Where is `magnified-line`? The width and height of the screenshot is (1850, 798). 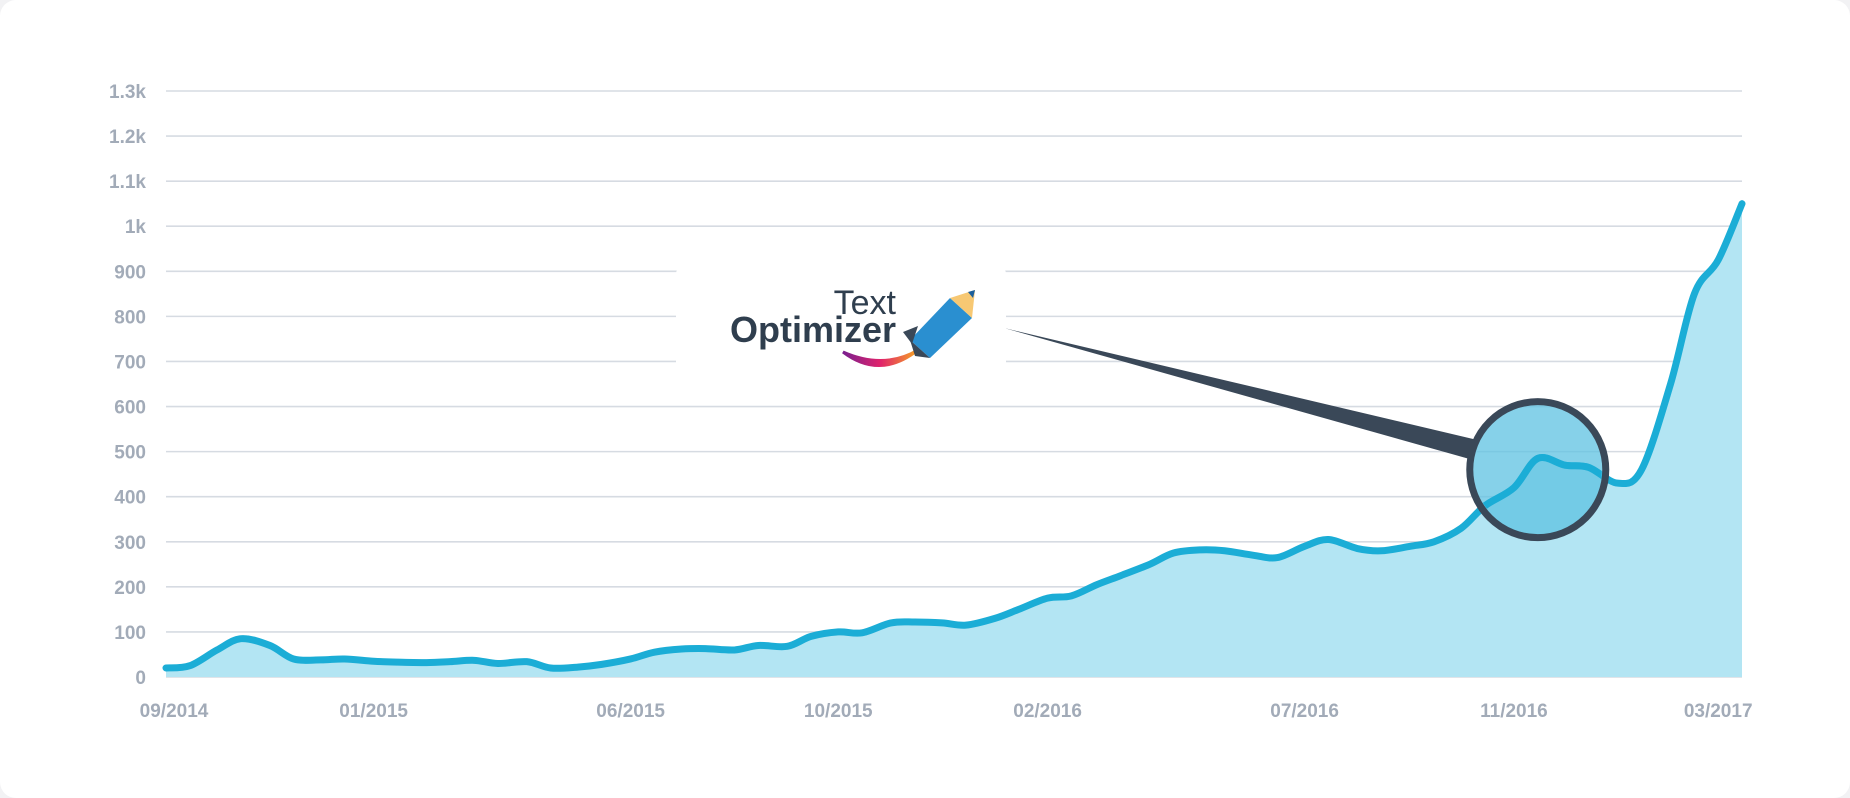 magnified-line is located at coordinates (1537, 469).